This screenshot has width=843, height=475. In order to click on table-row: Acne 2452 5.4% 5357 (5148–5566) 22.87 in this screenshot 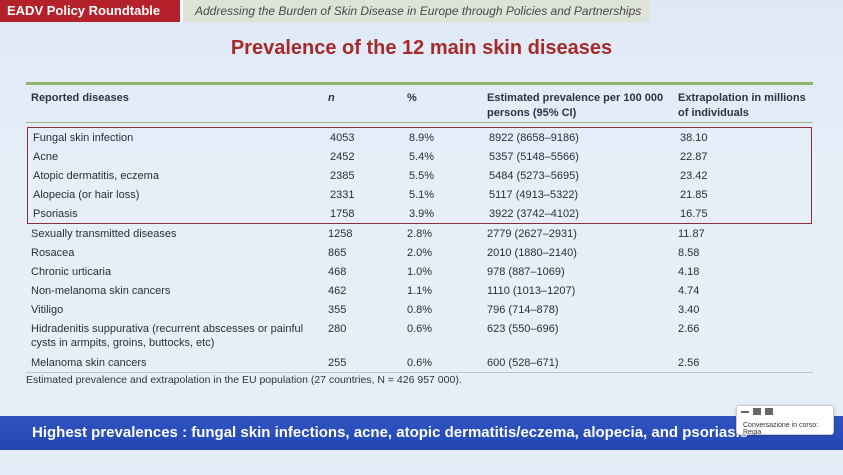, I will do `click(419, 156)`.